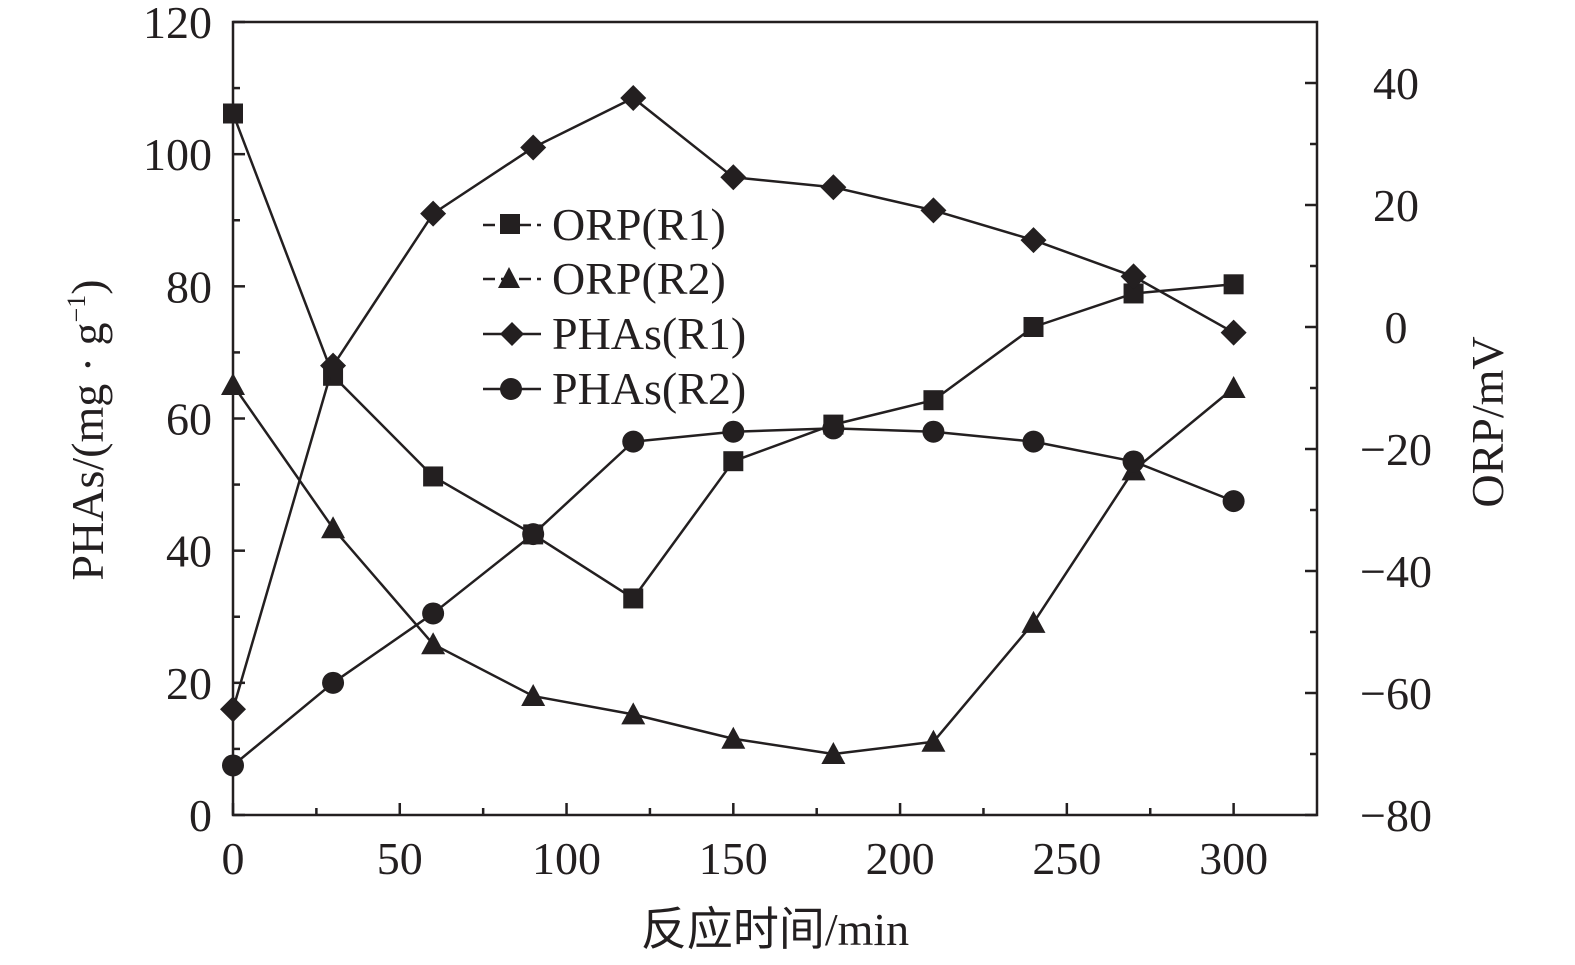 This screenshot has width=1575, height=965. What do you see at coordinates (639, 278) in the screenshot?
I see `legend-label-orp-r2: ORP(R2)` at bounding box center [639, 278].